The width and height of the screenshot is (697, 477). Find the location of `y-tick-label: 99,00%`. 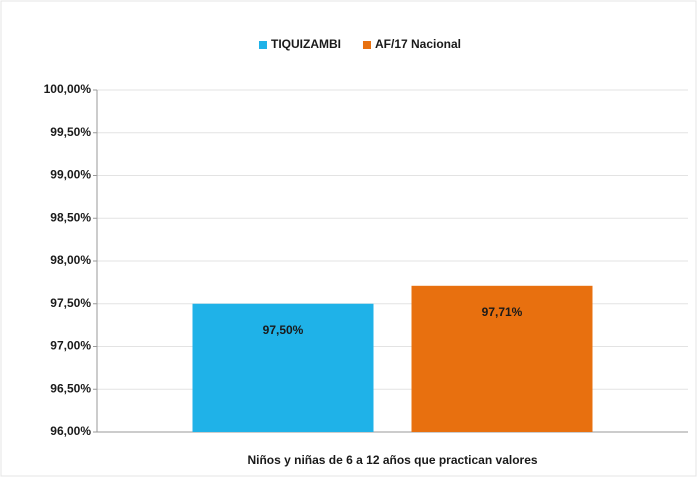

y-tick-label: 99,00% is located at coordinates (70, 175).